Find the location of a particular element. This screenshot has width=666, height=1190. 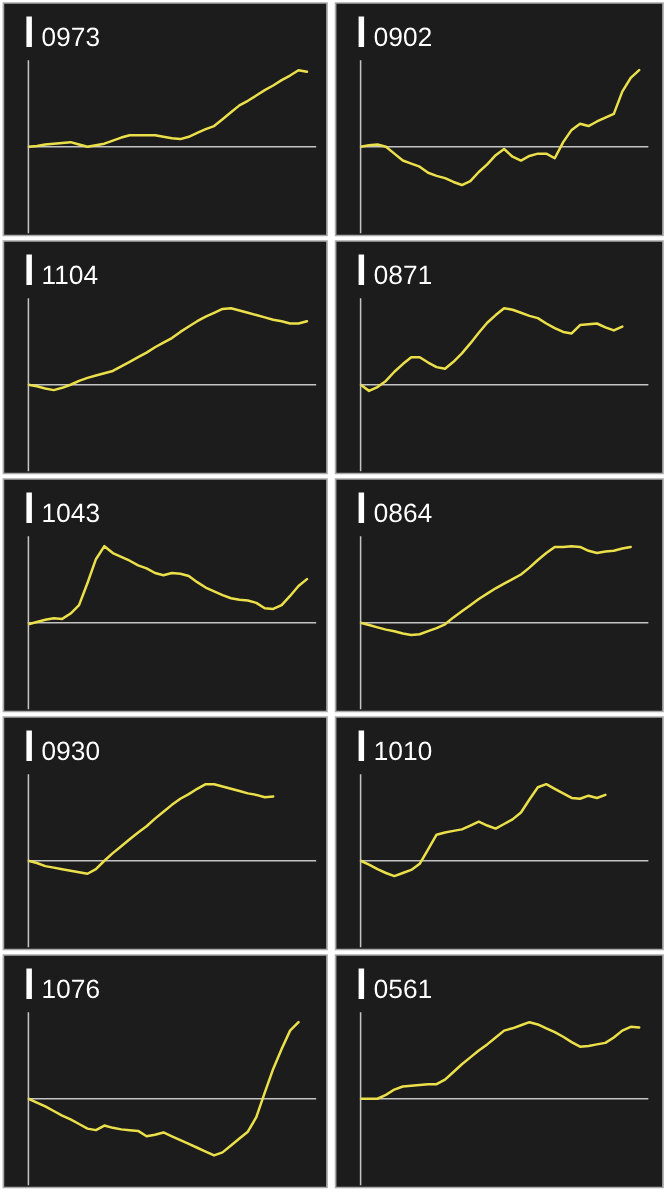

chart-title: 0871 is located at coordinates (403, 275).